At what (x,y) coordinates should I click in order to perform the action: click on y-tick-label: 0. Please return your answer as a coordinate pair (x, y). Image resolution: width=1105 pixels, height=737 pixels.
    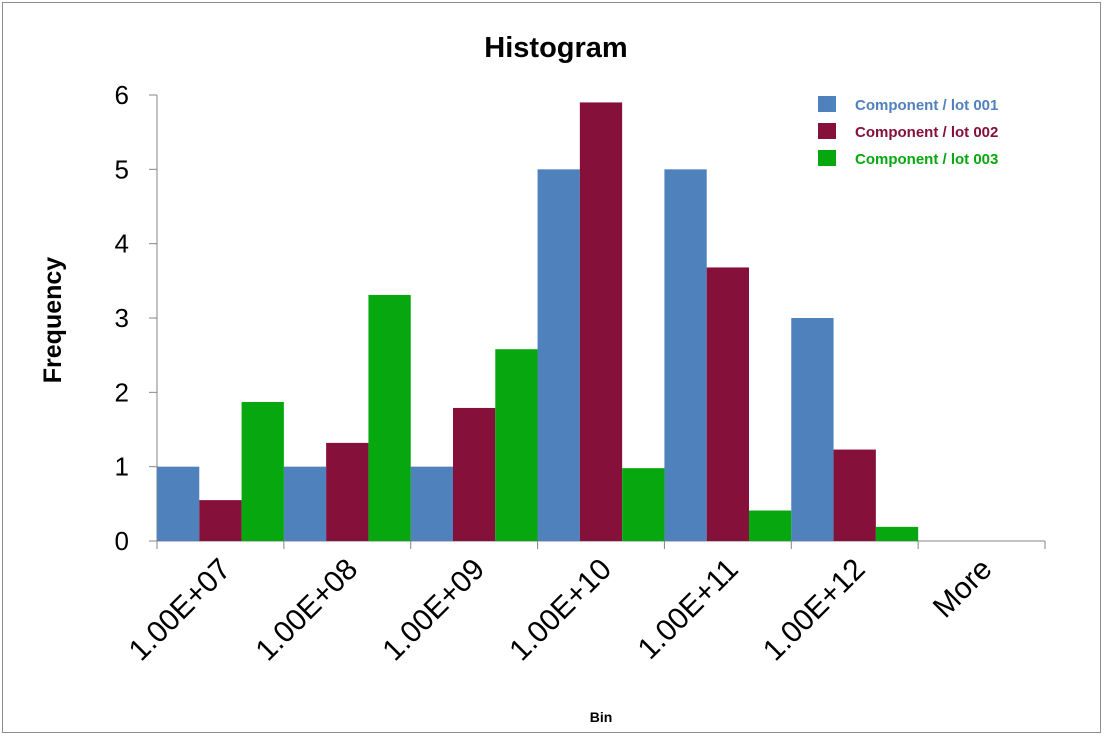
    Looking at the image, I should click on (122, 541).